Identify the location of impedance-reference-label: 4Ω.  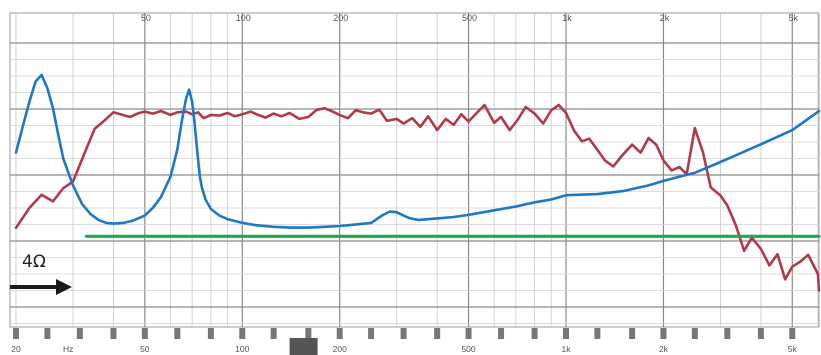
(34, 262).